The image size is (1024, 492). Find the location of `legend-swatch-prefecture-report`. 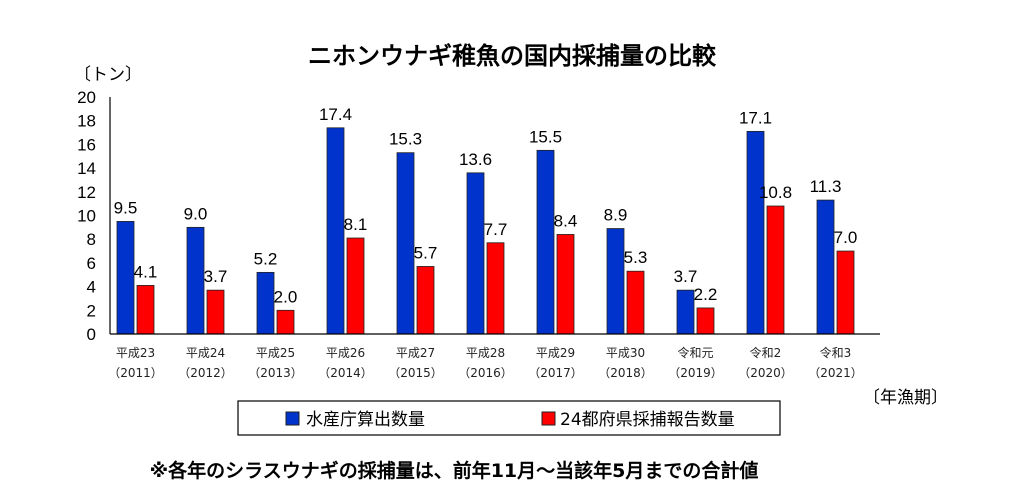

legend-swatch-prefecture-report is located at coordinates (548, 418).